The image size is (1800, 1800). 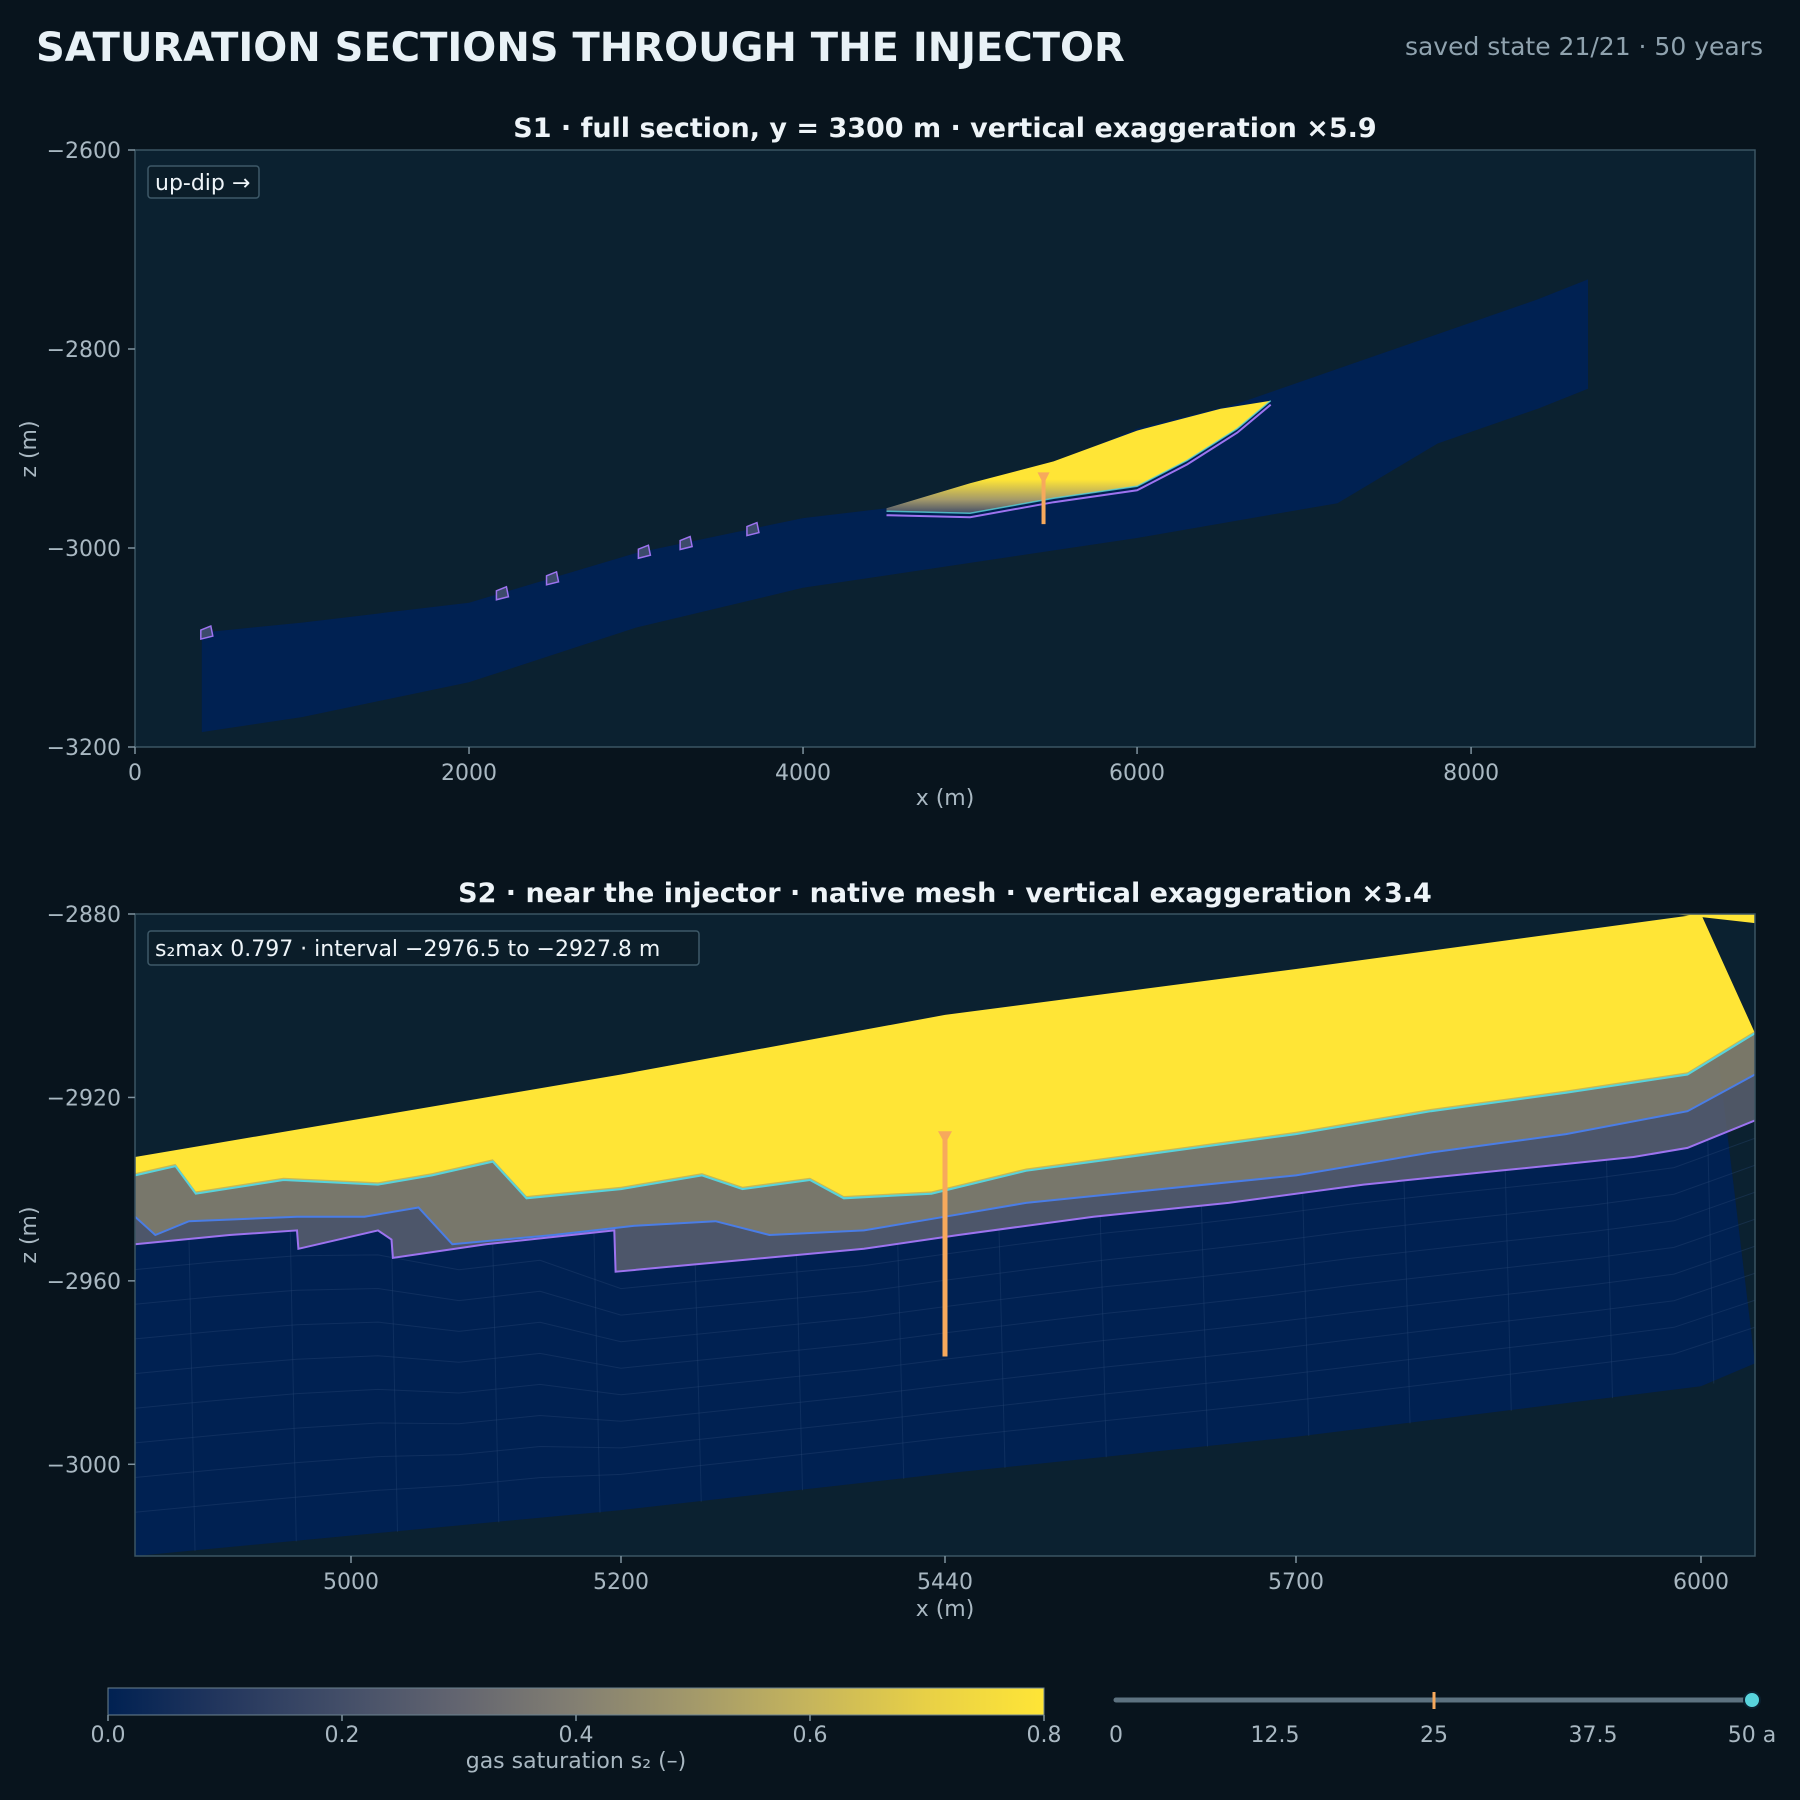 I want to click on panel-s1-badge: up-dip →, so click(x=203, y=182).